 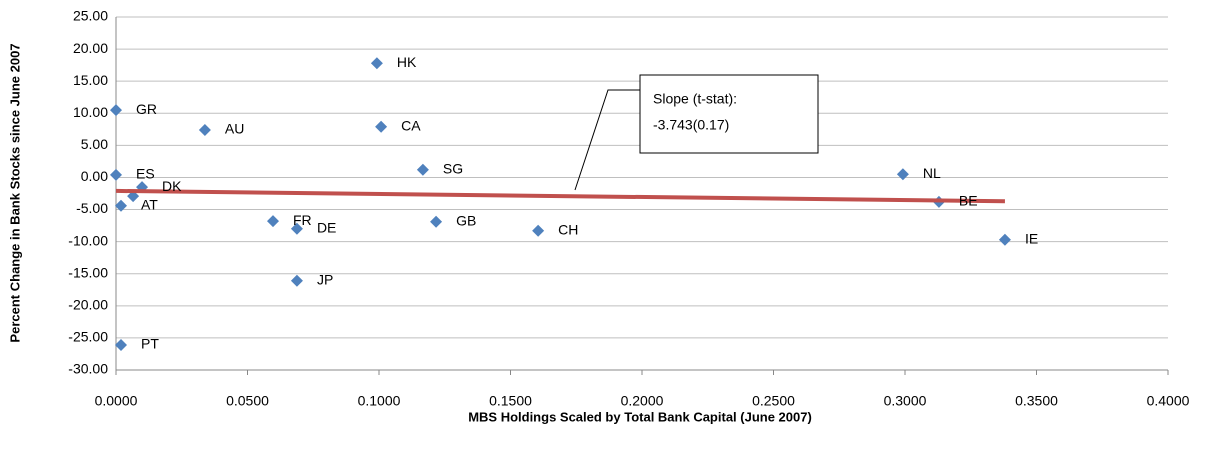 What do you see at coordinates (150, 344) in the screenshot?
I see `point-label: PT` at bounding box center [150, 344].